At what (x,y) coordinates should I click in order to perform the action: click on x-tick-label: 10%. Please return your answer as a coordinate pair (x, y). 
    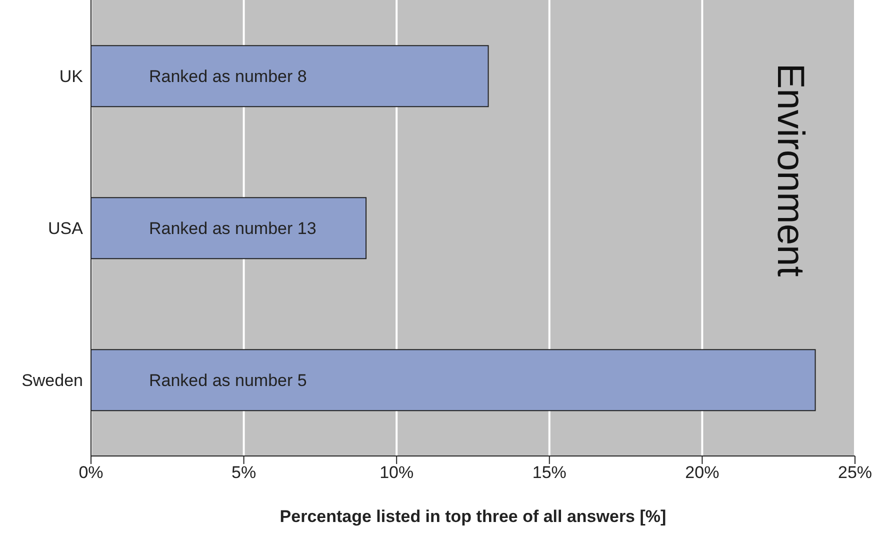
    Looking at the image, I should click on (397, 472).